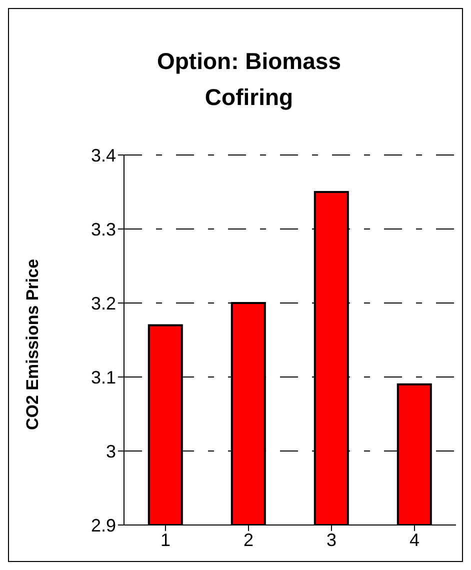 This screenshot has height=570, width=471. I want to click on x-tick-label: 2, so click(248, 540).